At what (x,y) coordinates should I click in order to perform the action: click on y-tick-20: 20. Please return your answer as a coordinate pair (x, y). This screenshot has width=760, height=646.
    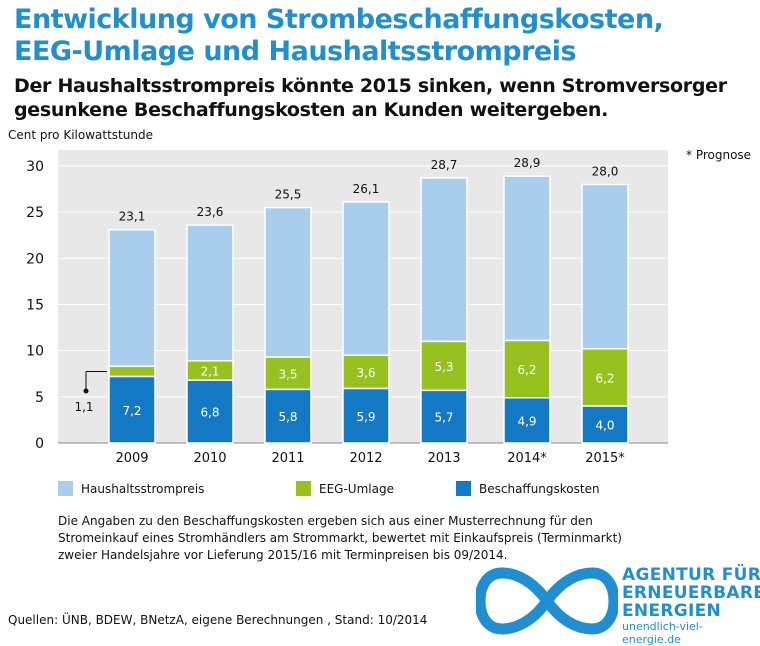
    Looking at the image, I should click on (35, 259).